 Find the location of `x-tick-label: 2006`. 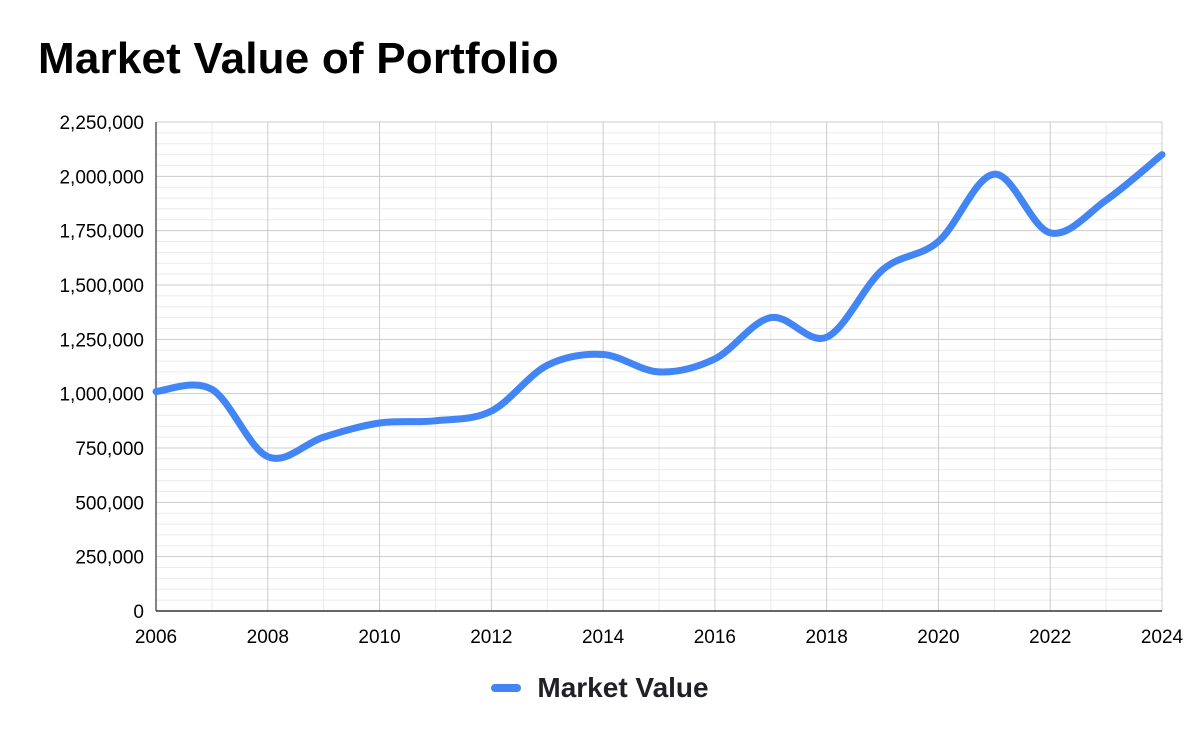

x-tick-label: 2006 is located at coordinates (156, 637).